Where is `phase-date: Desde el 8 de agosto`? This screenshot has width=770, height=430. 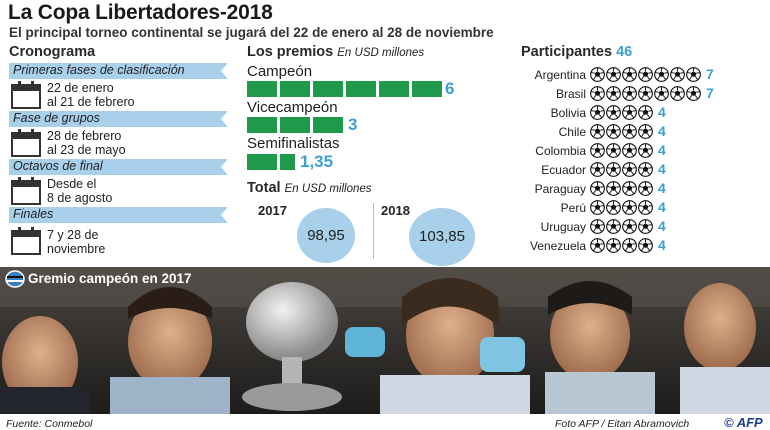 phase-date: Desde el 8 de agosto is located at coordinates (79, 191).